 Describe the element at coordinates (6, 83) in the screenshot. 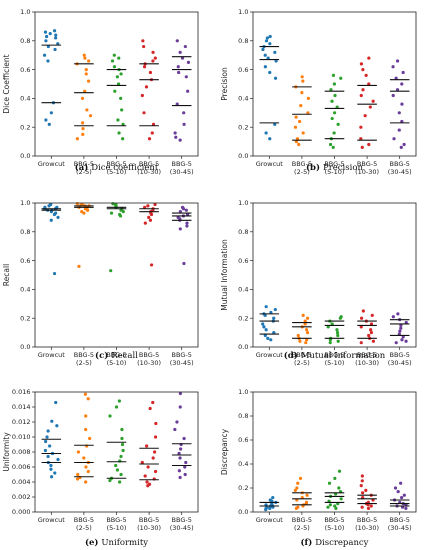

I see `y-axis-label: Dice Coefficient` at that location.